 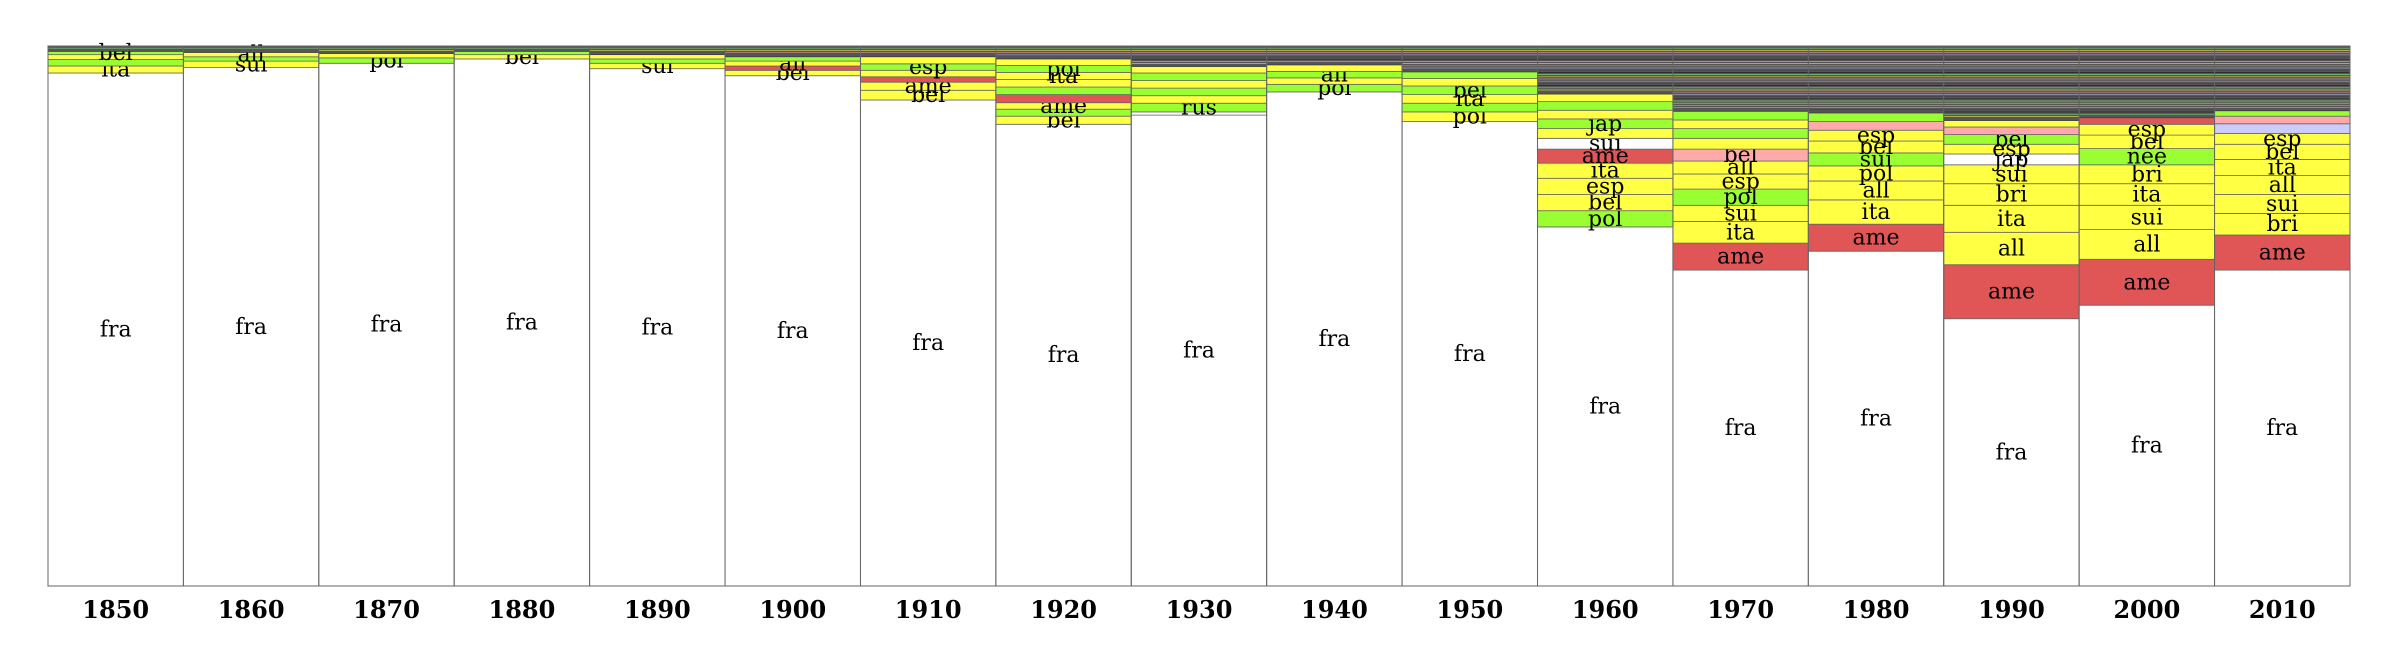 What do you see at coordinates (1334, 68) in the screenshot?
I see `segment-1940-s4` at bounding box center [1334, 68].